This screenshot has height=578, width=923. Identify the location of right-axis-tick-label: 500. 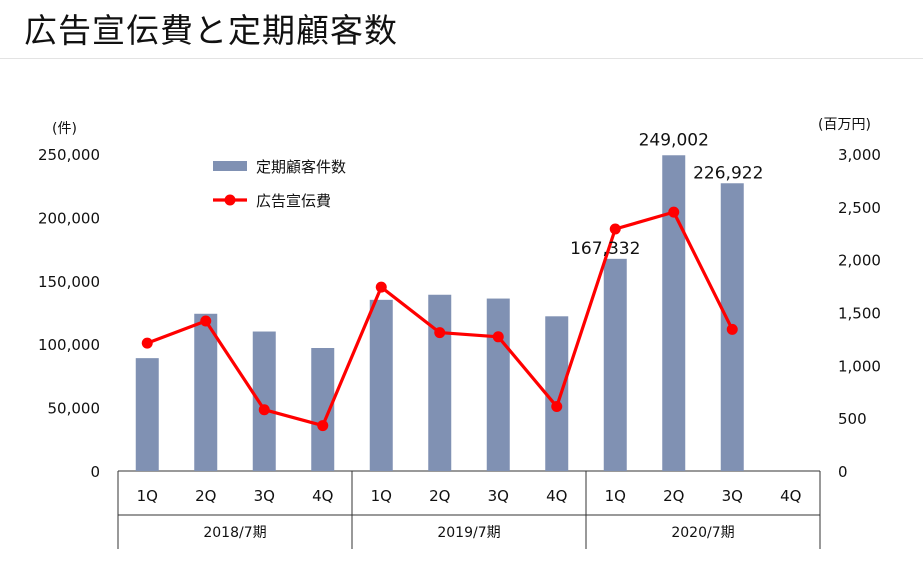
(852, 419).